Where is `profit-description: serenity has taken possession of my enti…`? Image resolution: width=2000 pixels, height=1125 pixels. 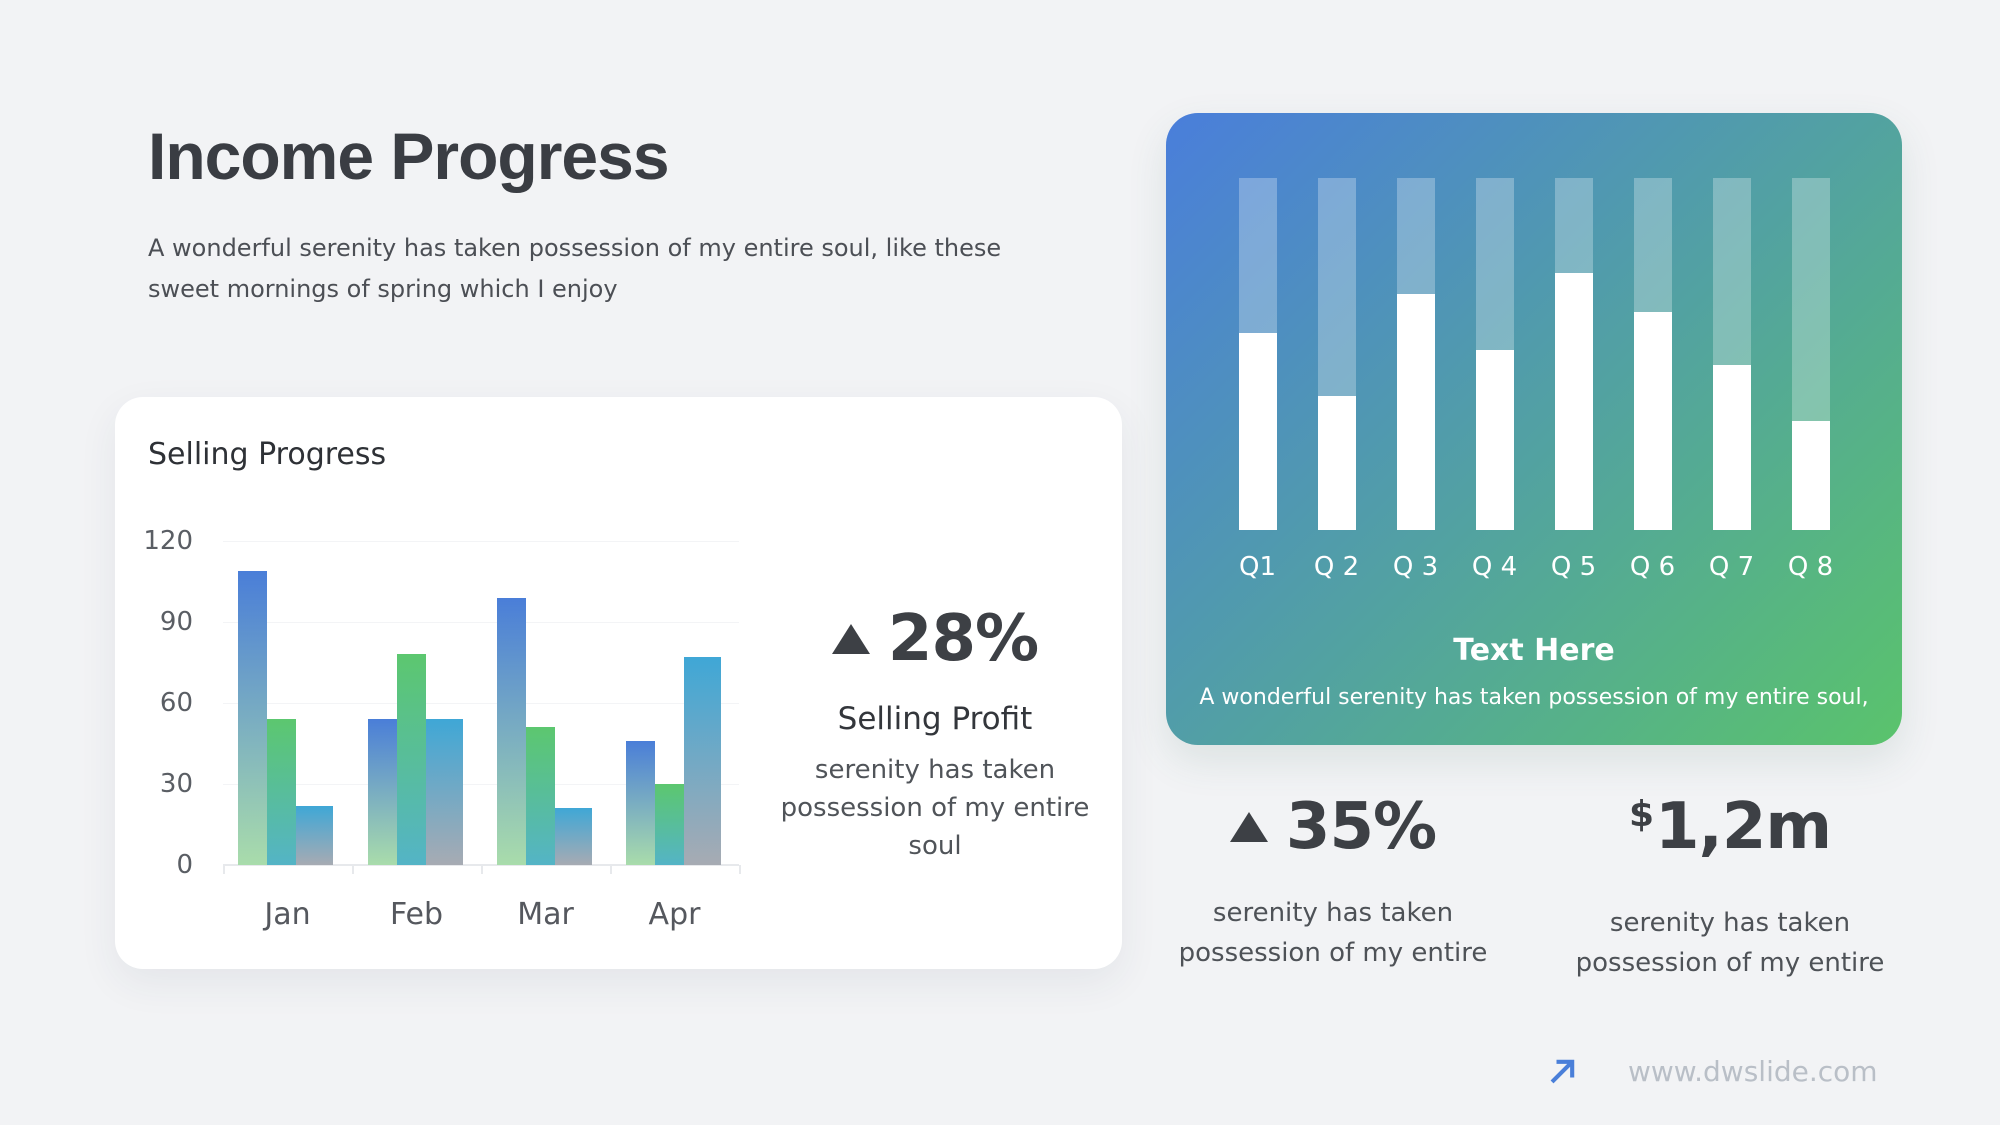 profit-description: serenity has taken possession of my enti… is located at coordinates (935, 808).